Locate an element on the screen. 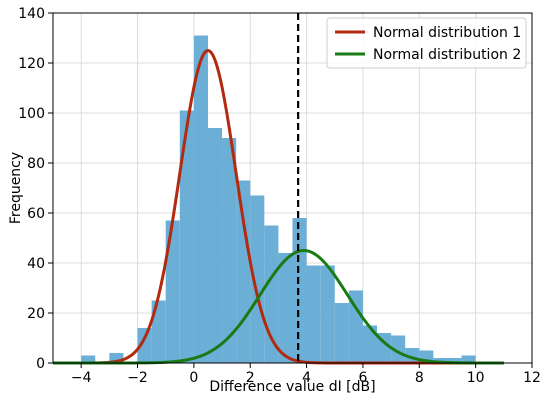  x-tick-label: −2 is located at coordinates (137, 378).